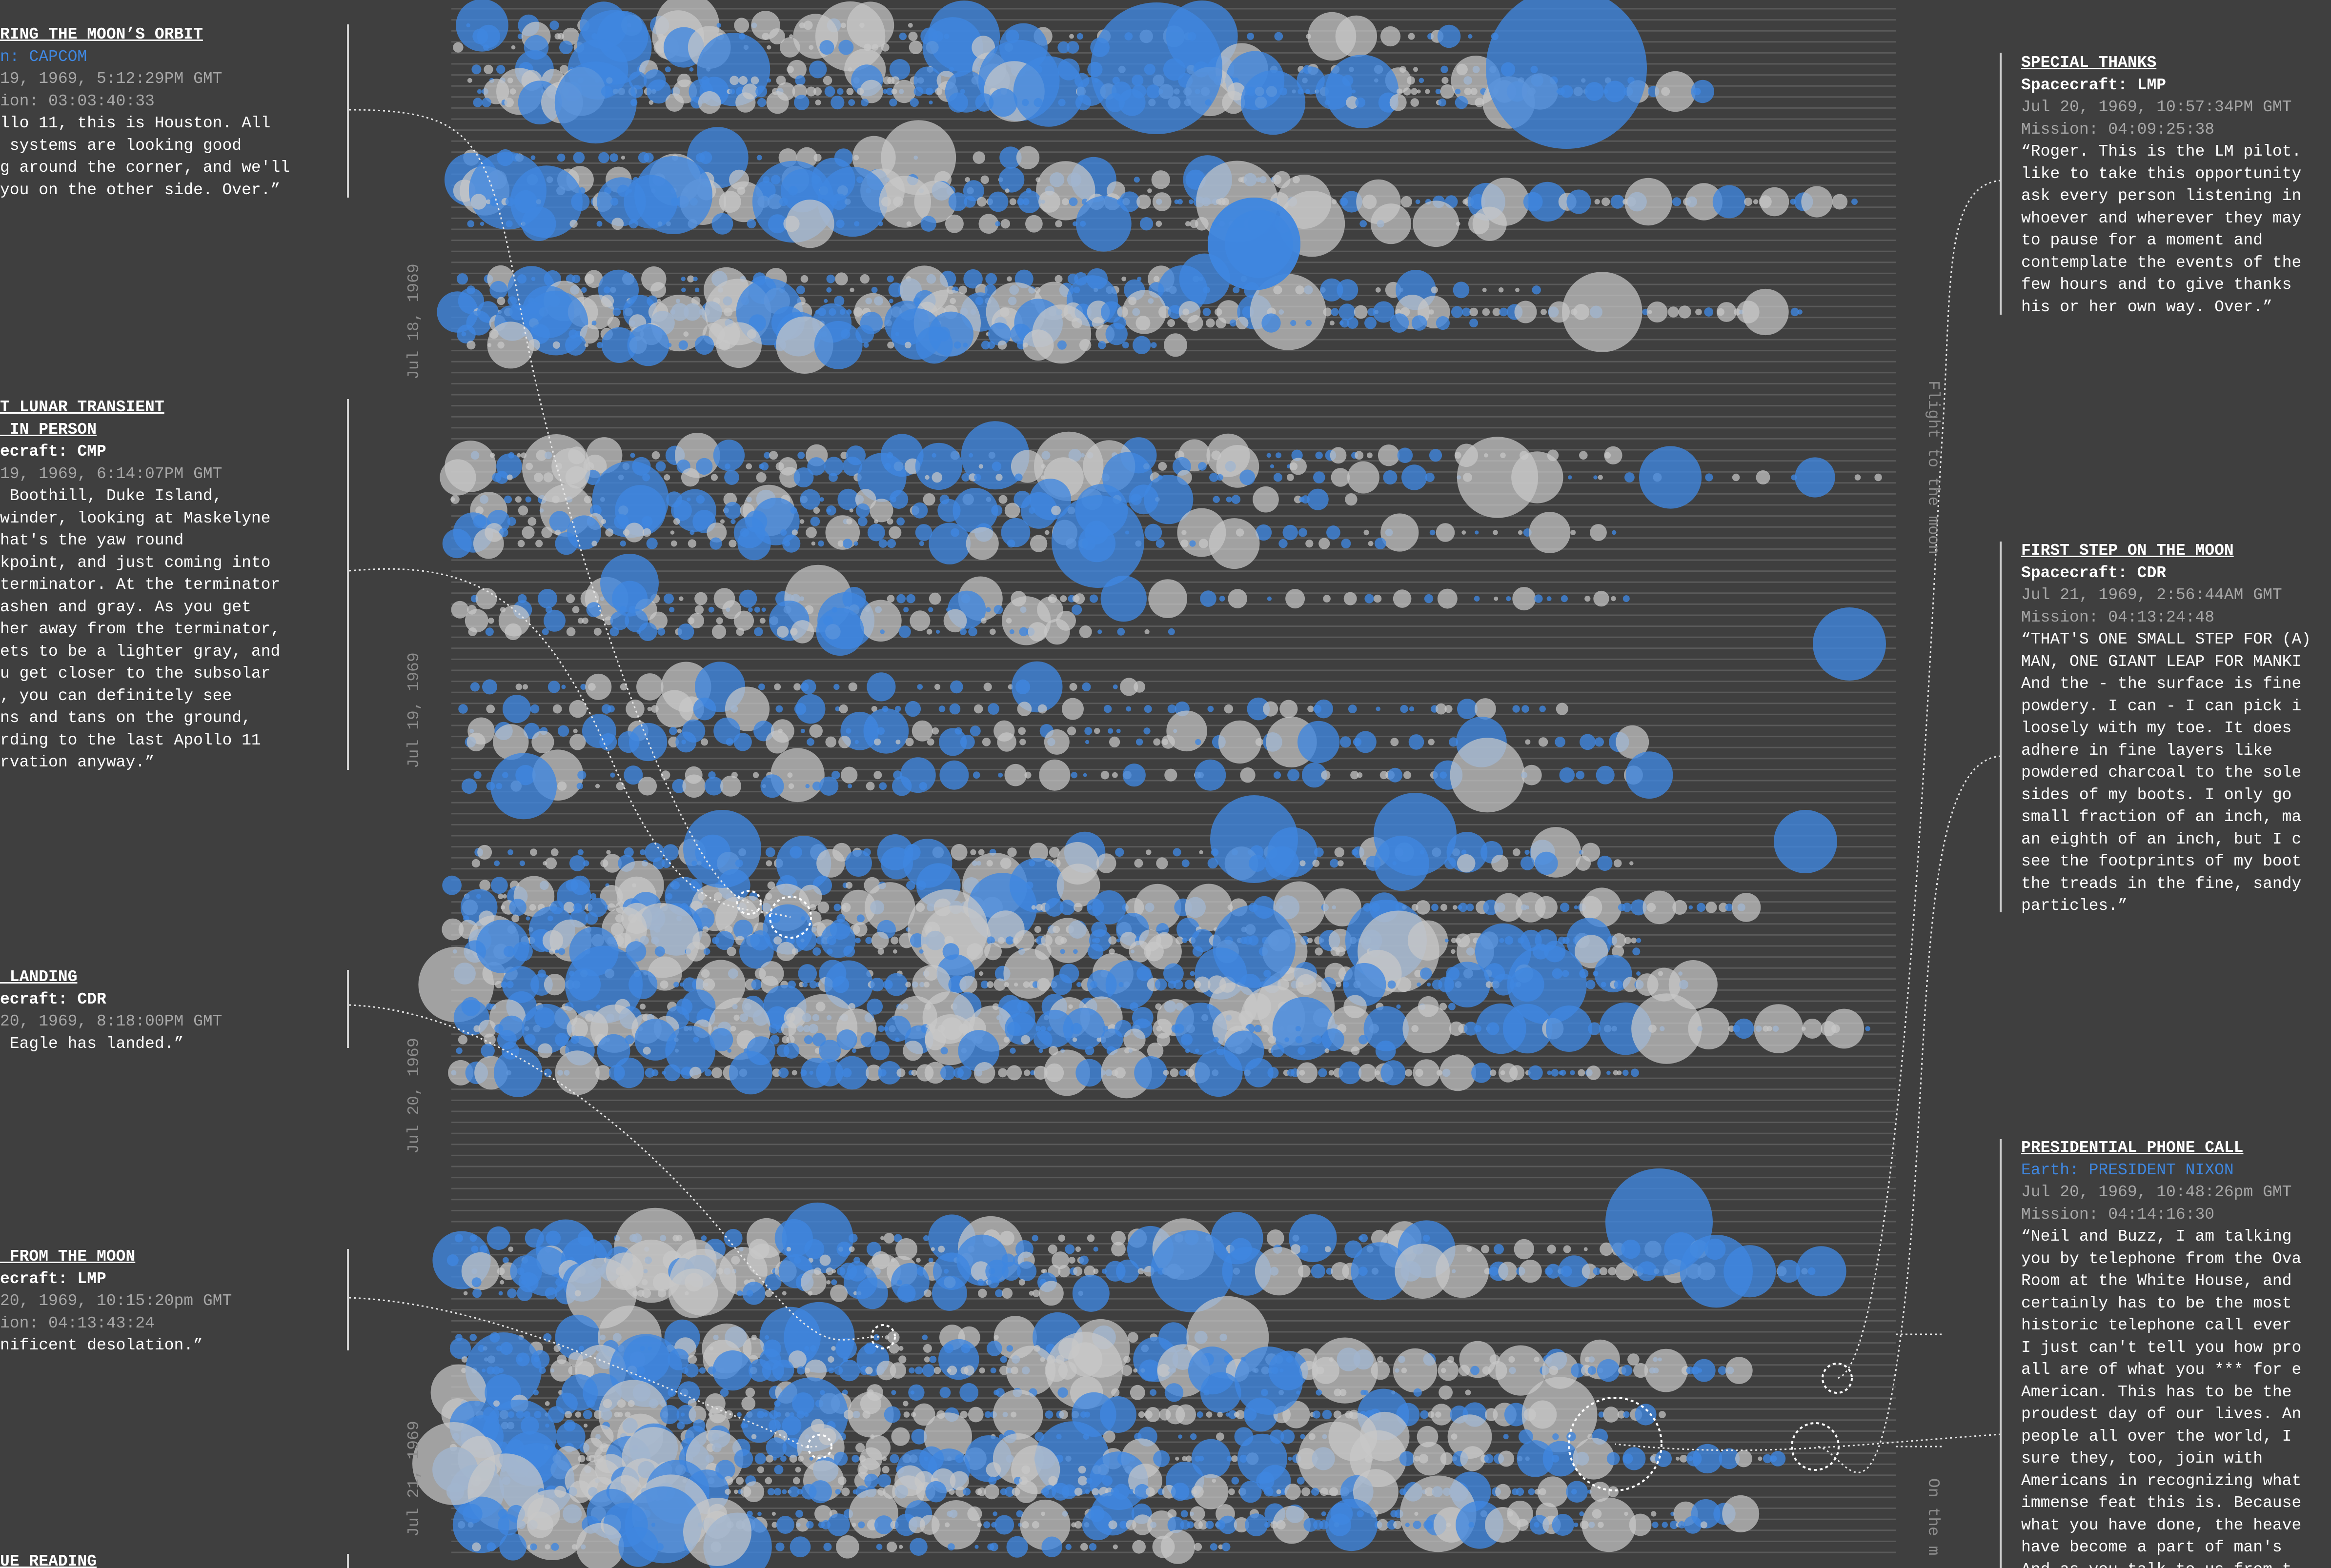 Image resolution: width=2331 pixels, height=1568 pixels. What do you see at coordinates (414, 1096) in the screenshot?
I see `day-axis-label: Jul 20, 1969` at bounding box center [414, 1096].